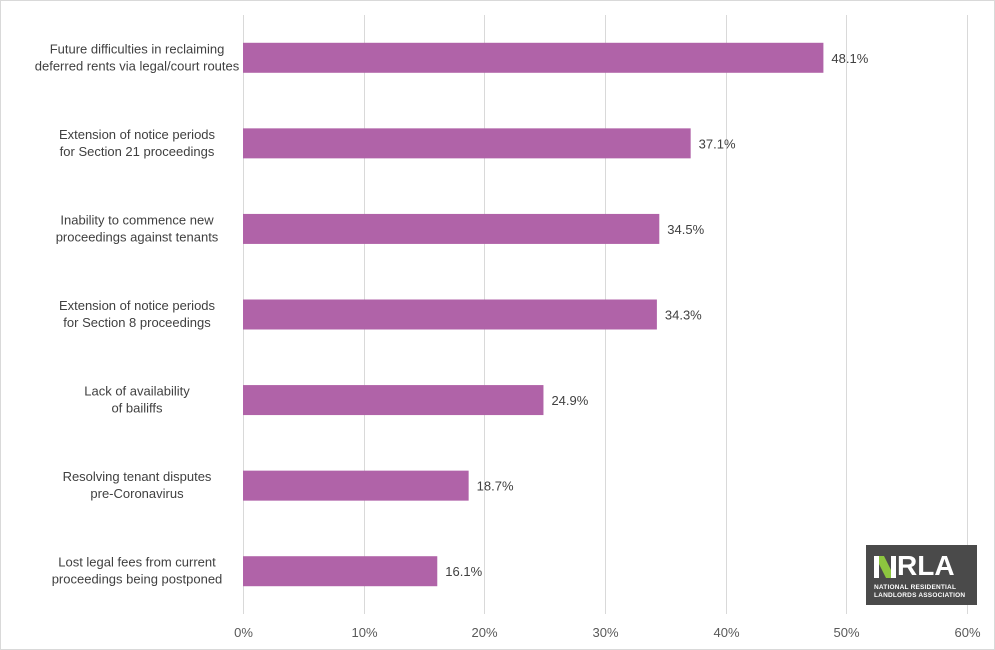 This screenshot has height=650, width=995. I want to click on bar-data-label: 37.1%, so click(717, 143).